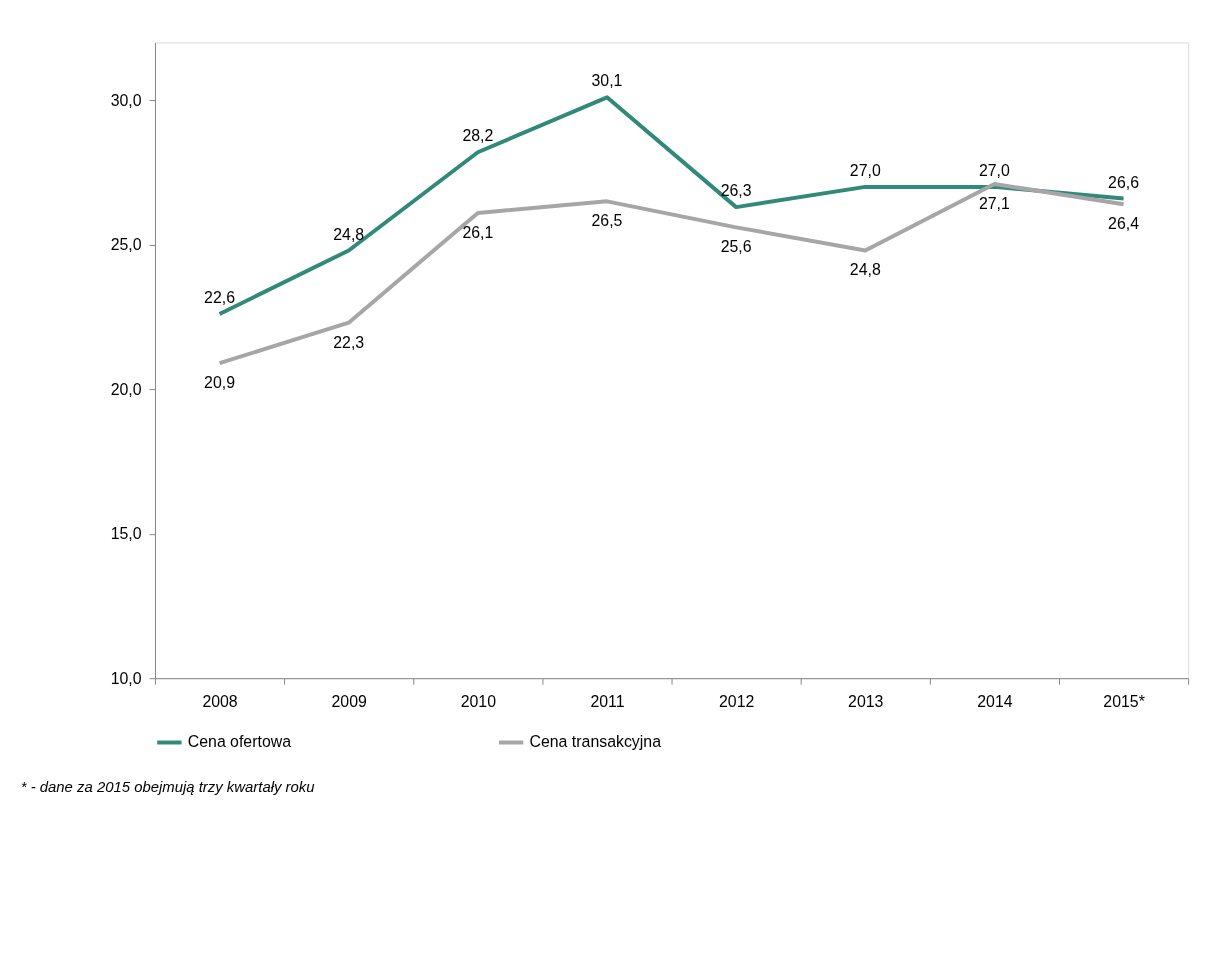  I want to click on legend-label: Cena ofertowa, so click(239, 742).